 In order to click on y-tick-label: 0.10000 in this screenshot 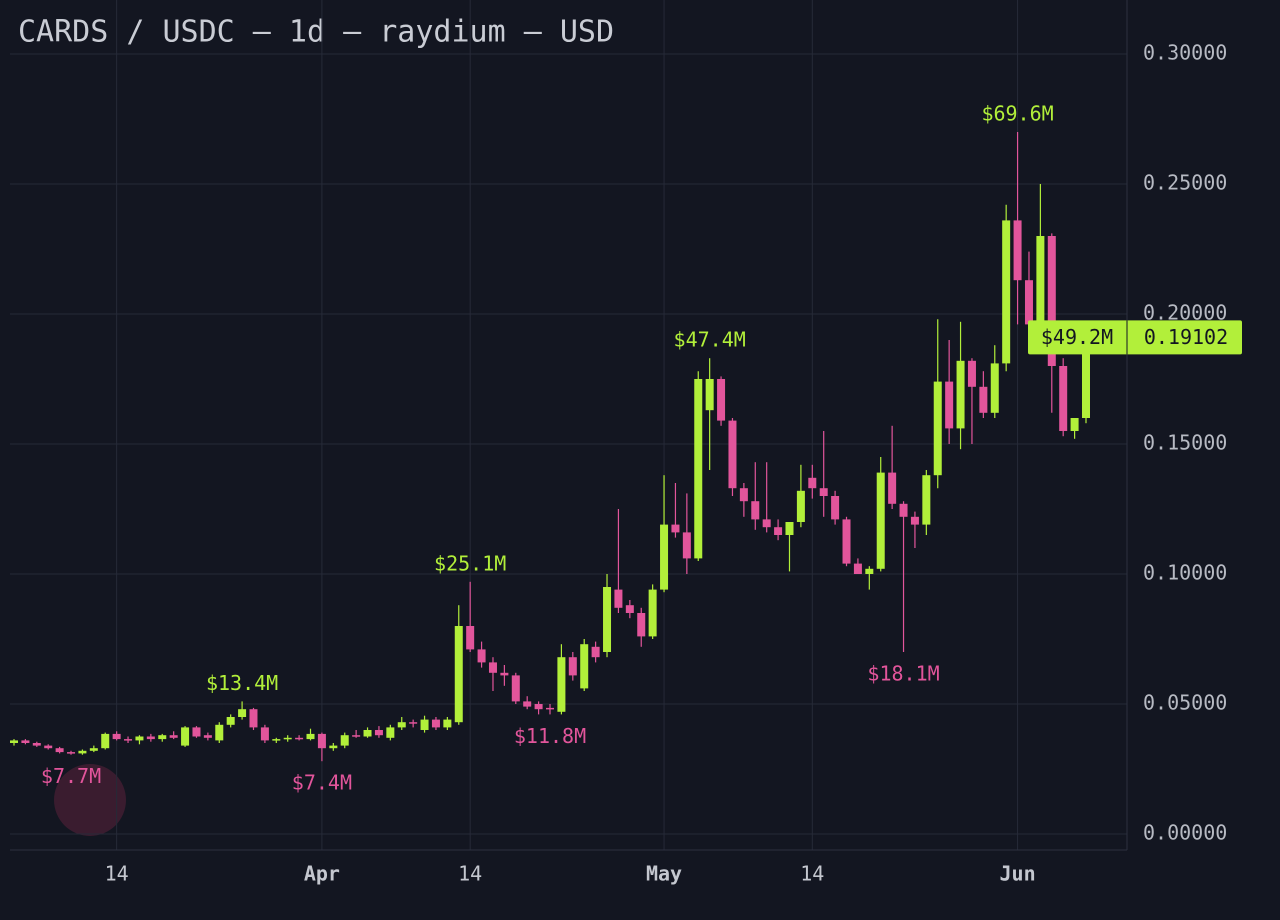, I will do `click(1185, 573)`.